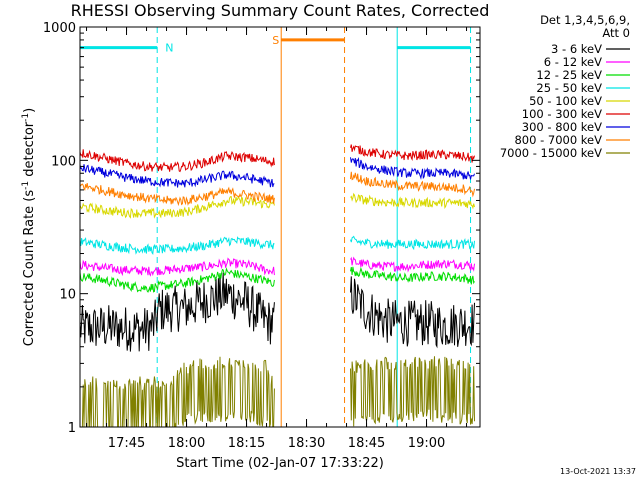 The image size is (640, 480). I want to click on legend-label-3: 25 - 50 keV, so click(569, 88).